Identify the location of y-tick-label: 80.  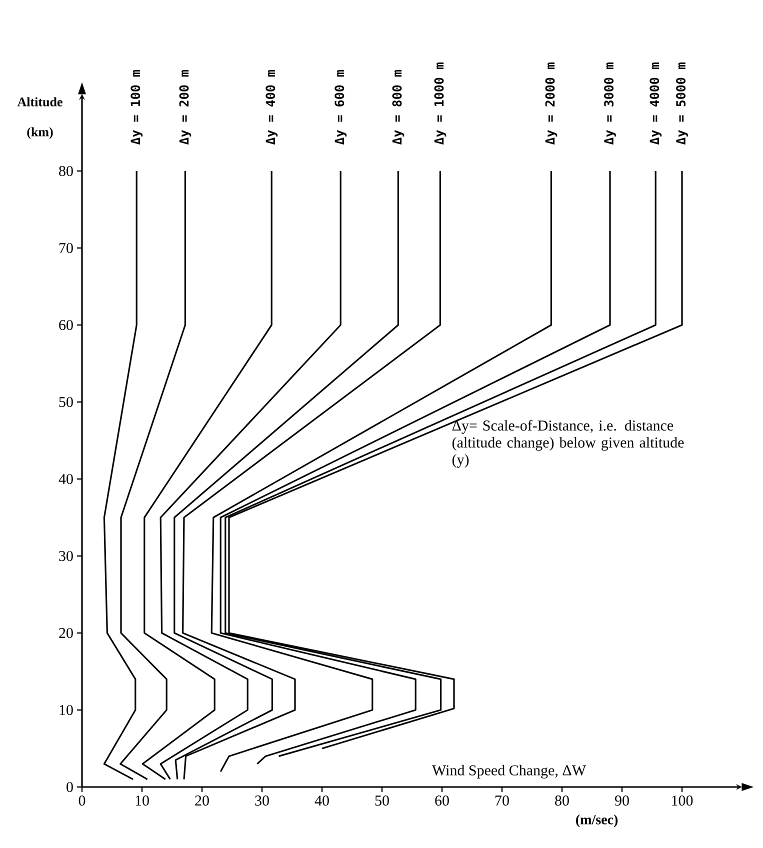
(66, 171).